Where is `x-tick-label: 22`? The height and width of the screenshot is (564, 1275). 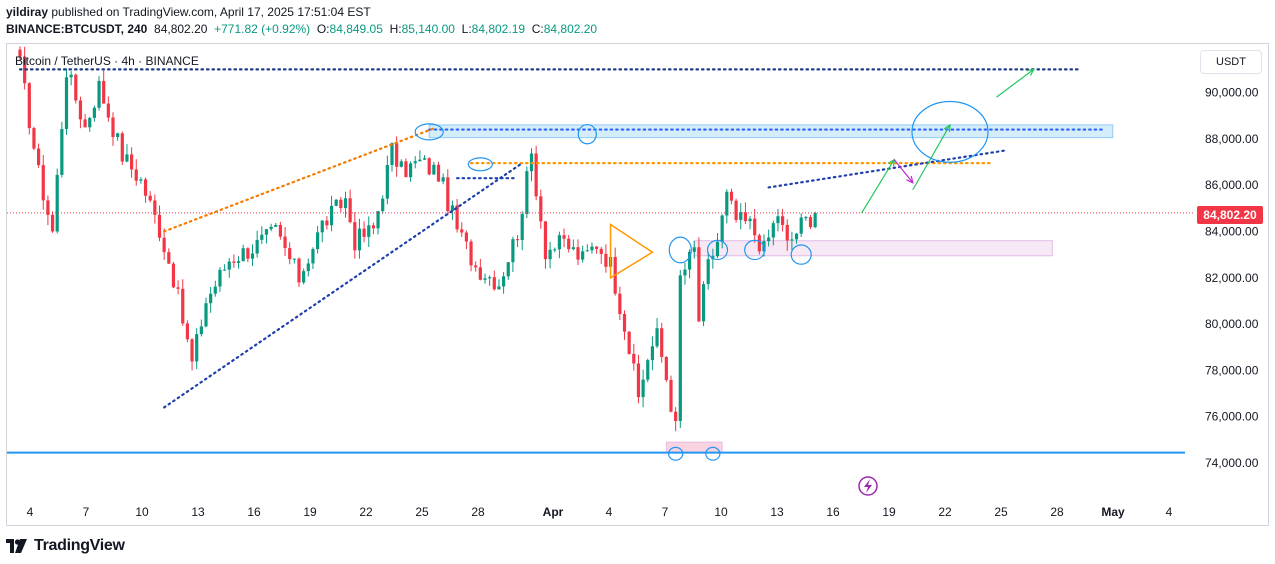 x-tick-label: 22 is located at coordinates (366, 512).